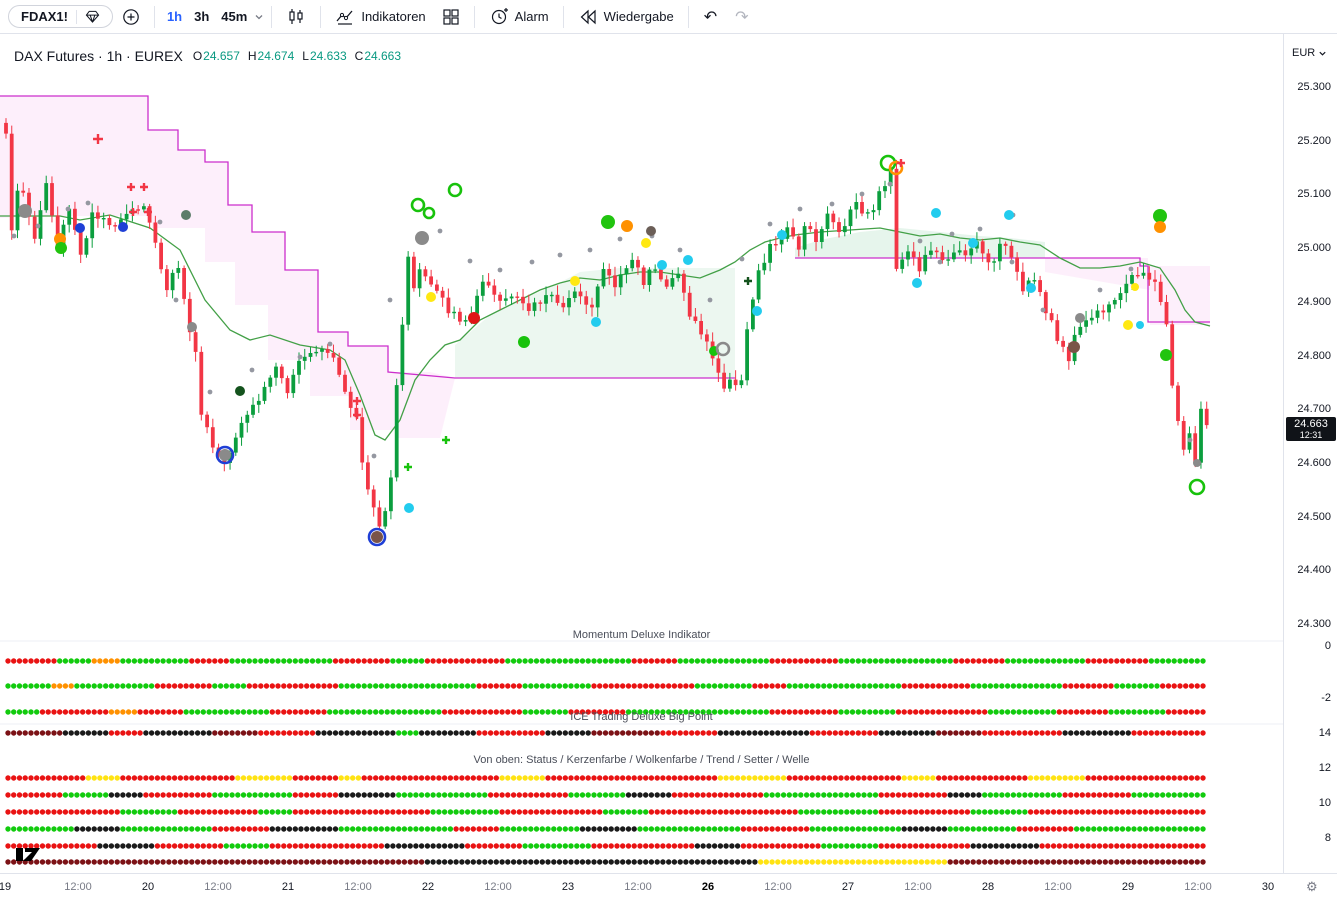  I want to click on panel-axis-label: 14, so click(1324, 733).